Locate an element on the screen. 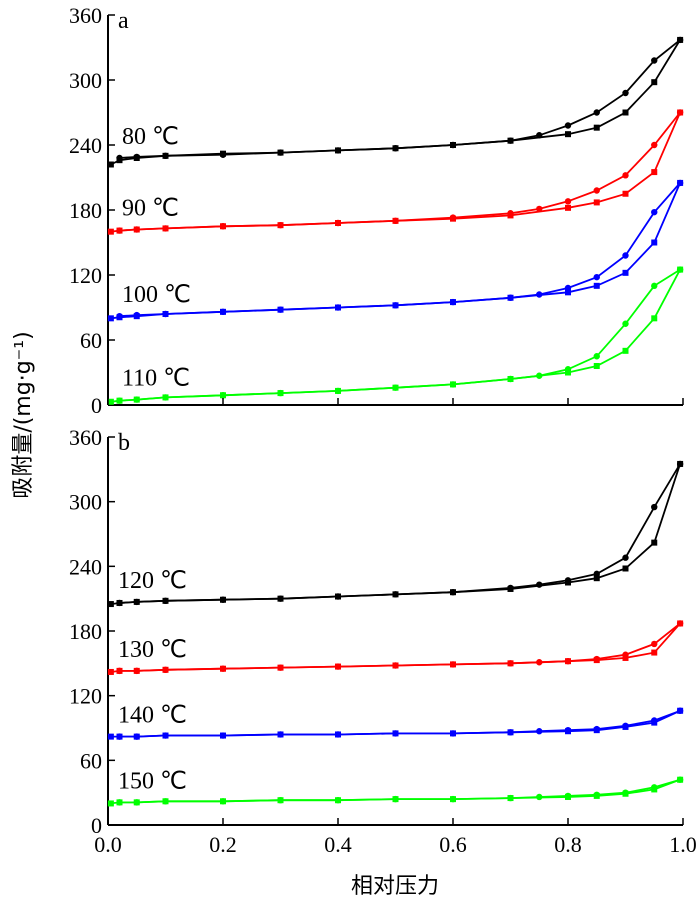  series-a-0: 80 ℃ is located at coordinates (395, 102).